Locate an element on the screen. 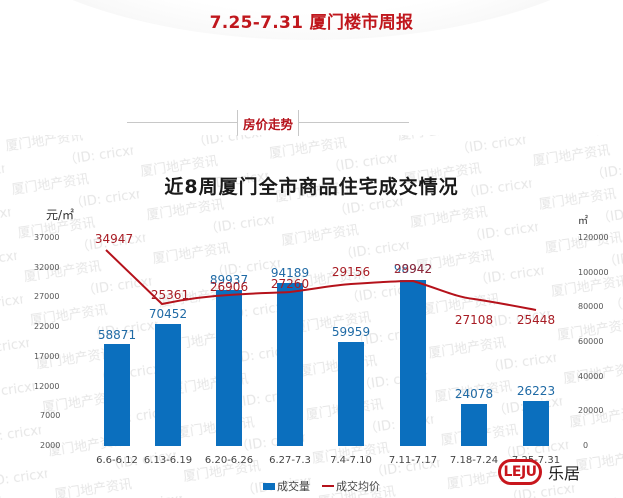 The height and width of the screenshot is (498, 623). chart-legend: 成交量 成交均价 is located at coordinates (321, 486).